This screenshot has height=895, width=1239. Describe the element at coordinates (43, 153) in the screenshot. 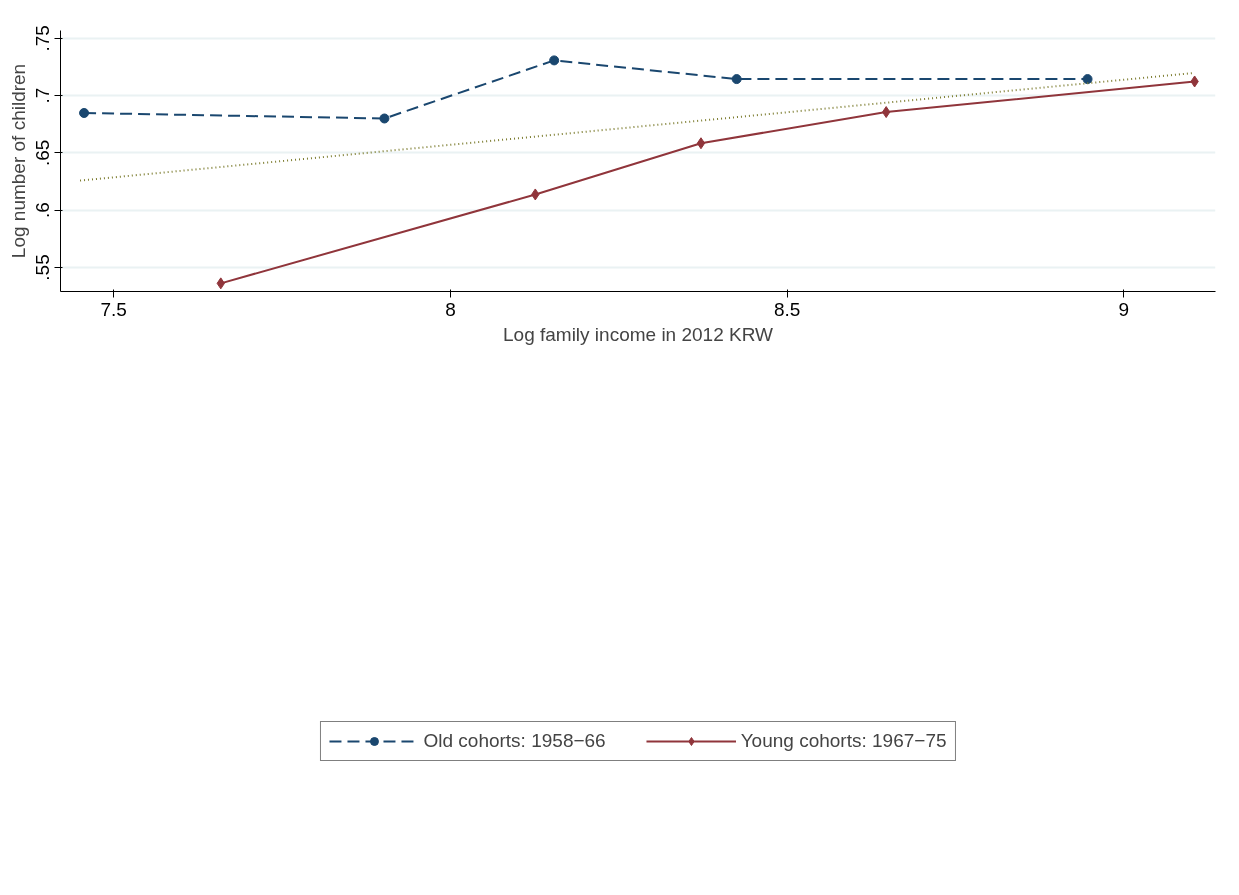

I see `y-tick-label: .65` at that location.